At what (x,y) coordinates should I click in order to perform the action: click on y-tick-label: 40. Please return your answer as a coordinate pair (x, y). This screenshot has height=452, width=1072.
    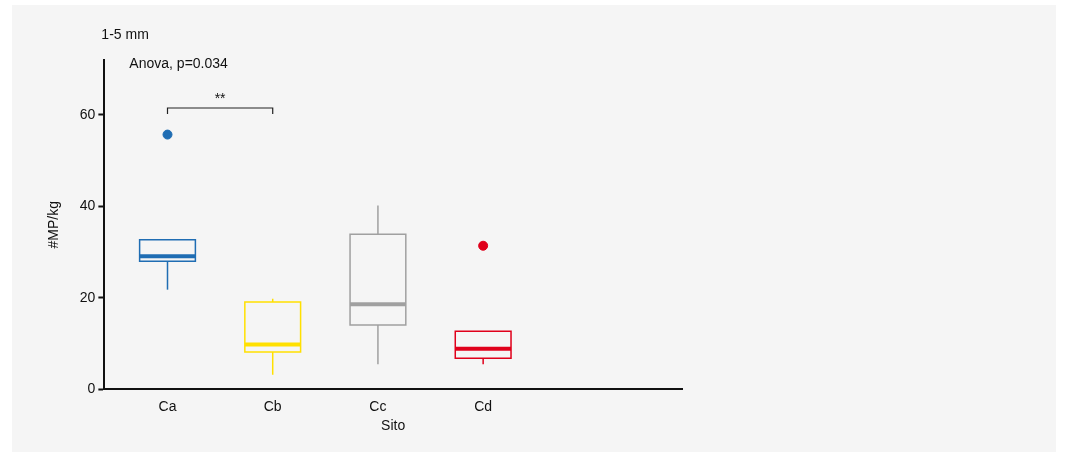
    Looking at the image, I should click on (87, 205).